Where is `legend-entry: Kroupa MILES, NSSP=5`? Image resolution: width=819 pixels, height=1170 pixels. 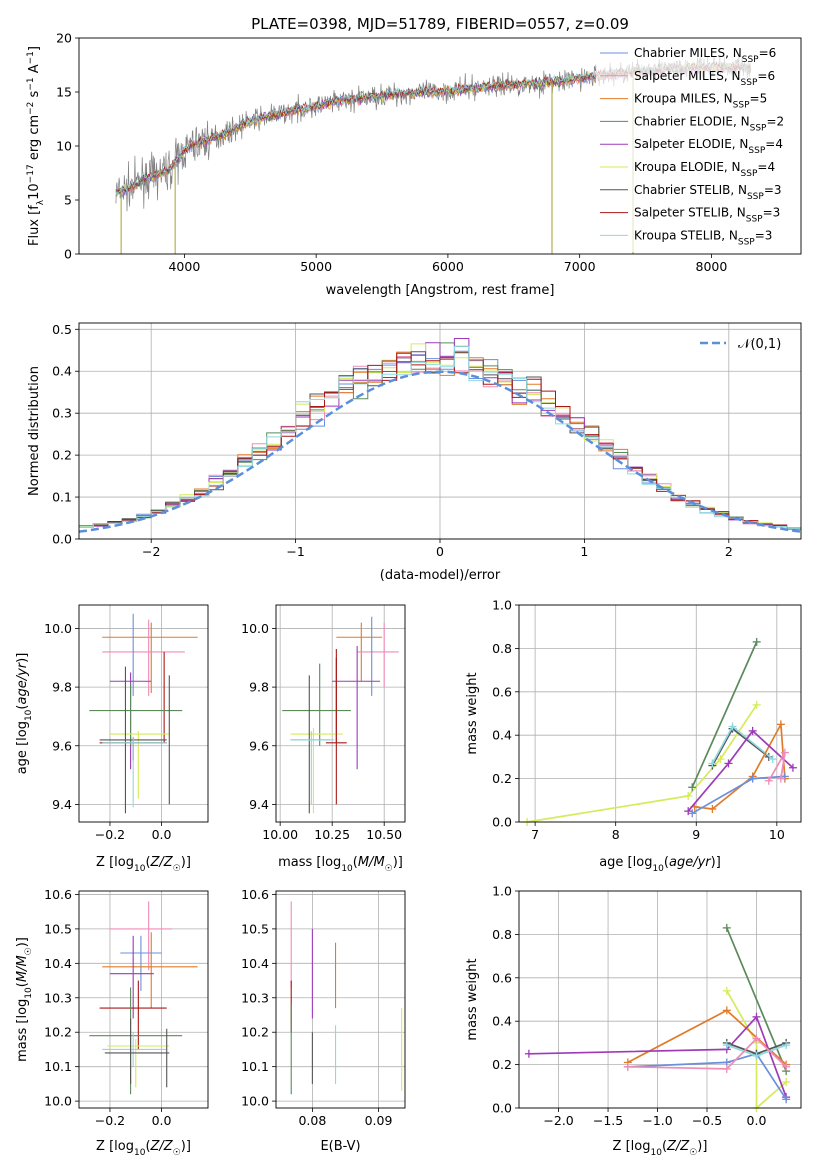 legend-entry: Kroupa MILES, NSSP=5 is located at coordinates (700, 101).